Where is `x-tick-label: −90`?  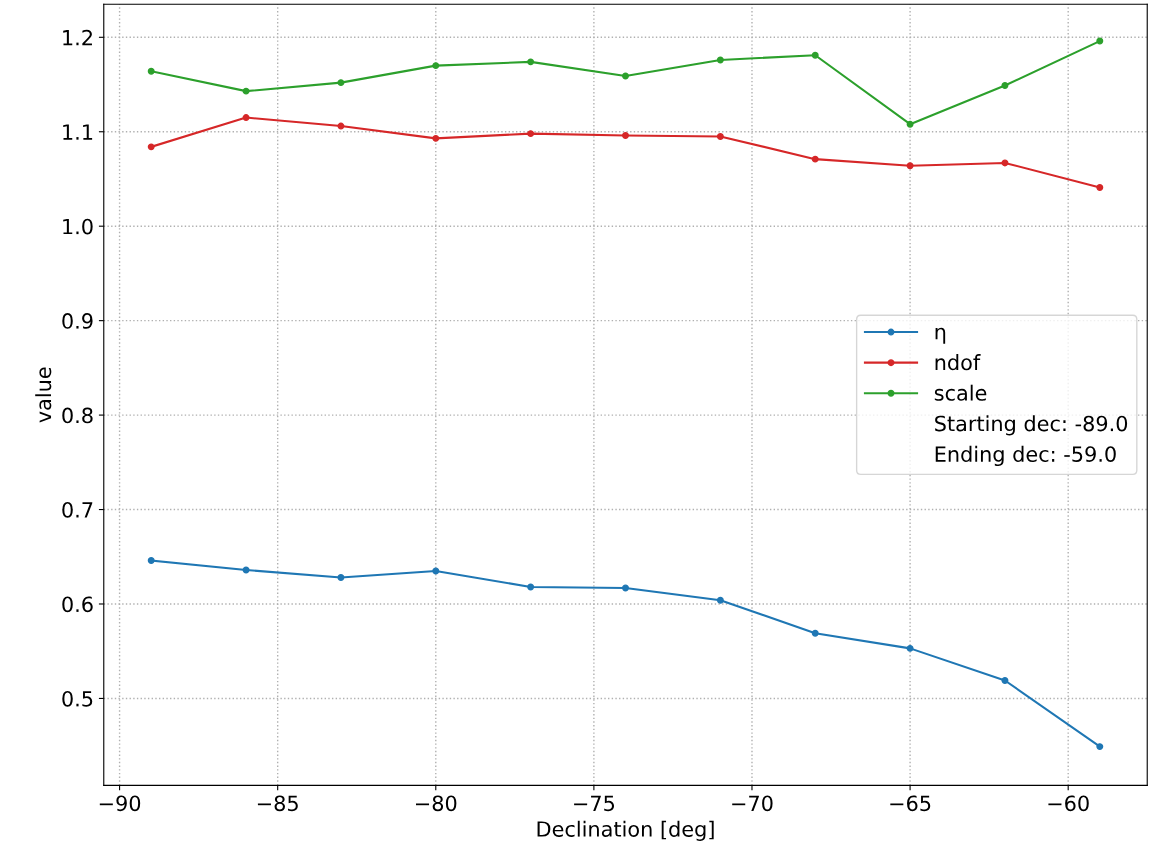 x-tick-label: −90 is located at coordinates (120, 803).